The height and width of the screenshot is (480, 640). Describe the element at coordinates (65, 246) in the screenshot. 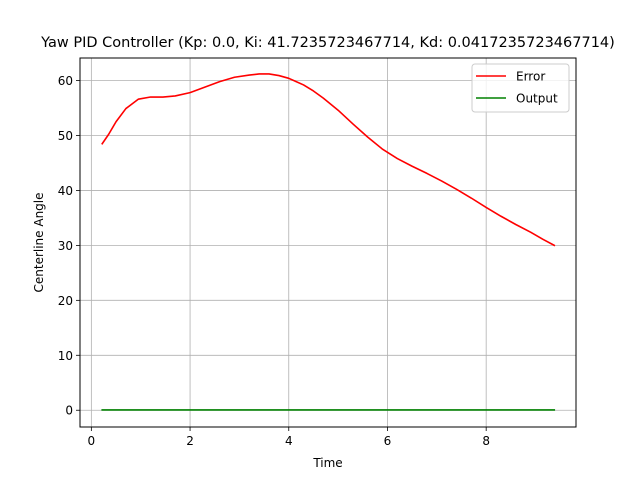

I see `y-tick-label: 30` at that location.